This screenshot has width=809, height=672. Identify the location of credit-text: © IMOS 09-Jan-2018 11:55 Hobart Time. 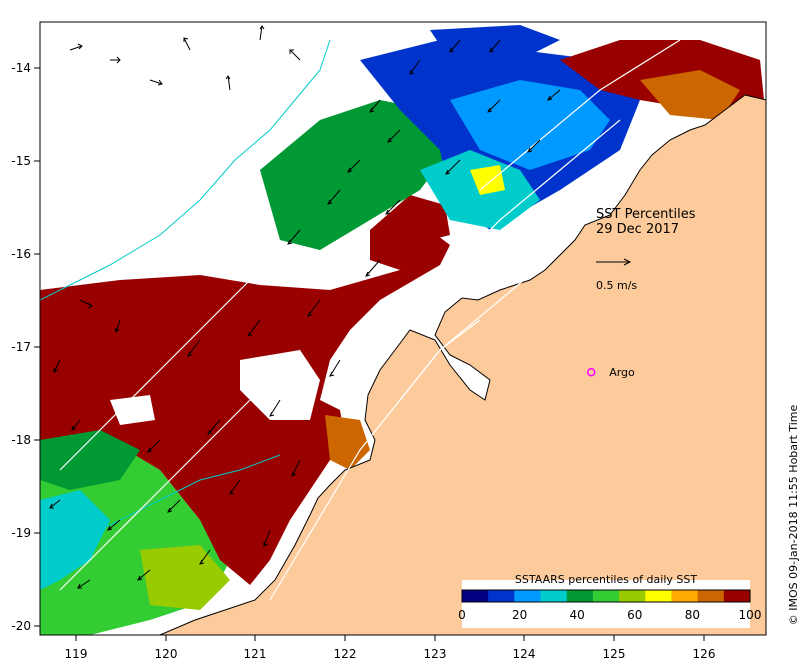
(793, 515).